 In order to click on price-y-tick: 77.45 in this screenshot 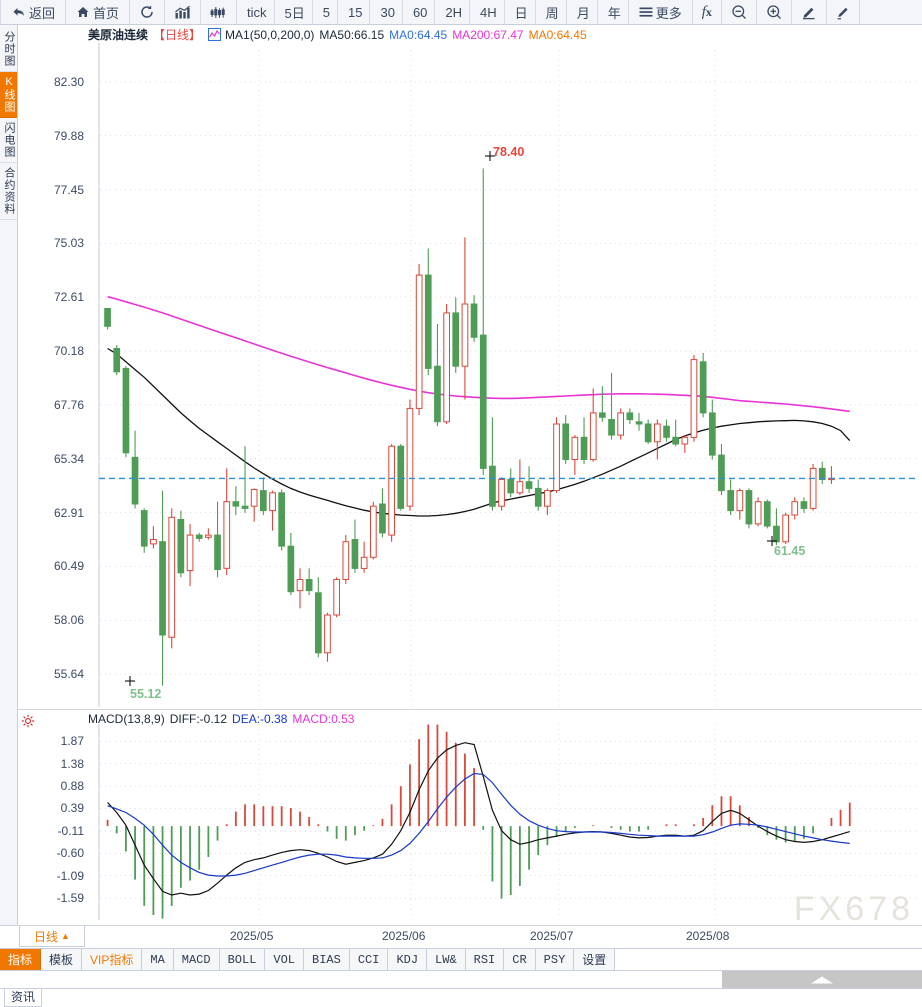, I will do `click(68, 189)`.